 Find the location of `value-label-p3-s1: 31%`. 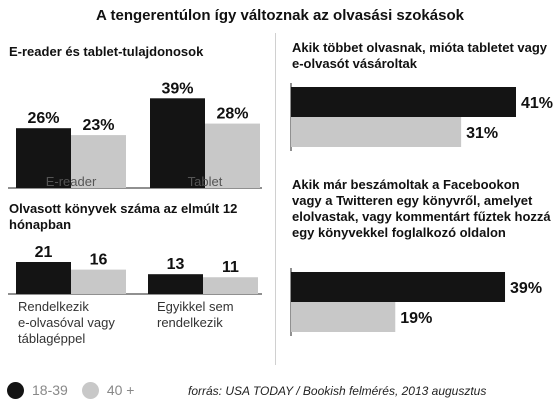

value-label-p3-s1: 31% is located at coordinates (482, 133).